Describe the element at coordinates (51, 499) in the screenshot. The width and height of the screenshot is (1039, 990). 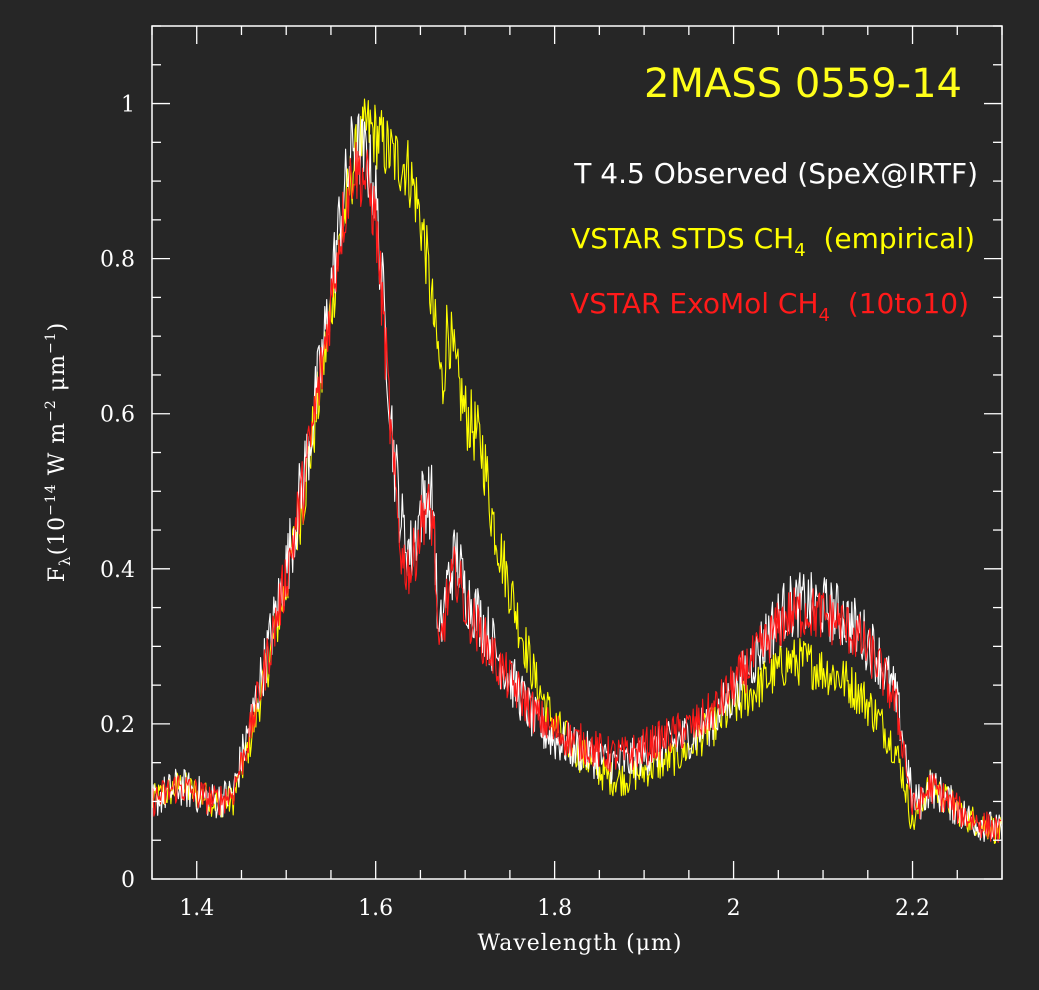
I see `y-title-exp1: −14` at that location.